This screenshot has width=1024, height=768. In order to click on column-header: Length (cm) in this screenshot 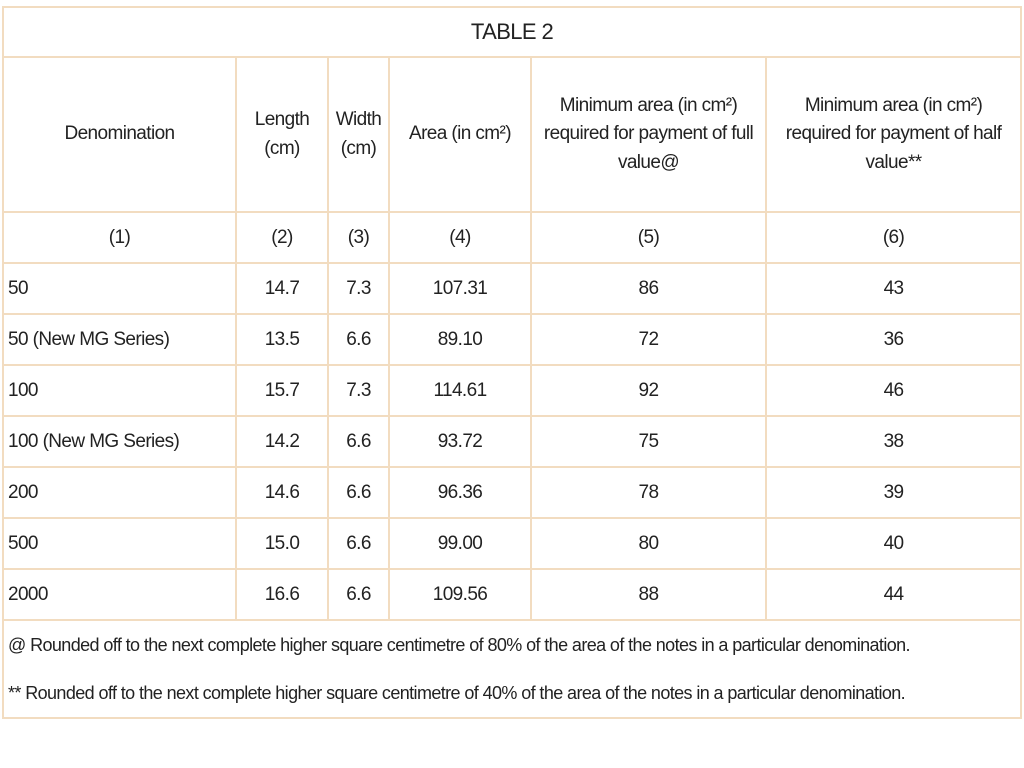, I will do `click(282, 134)`.